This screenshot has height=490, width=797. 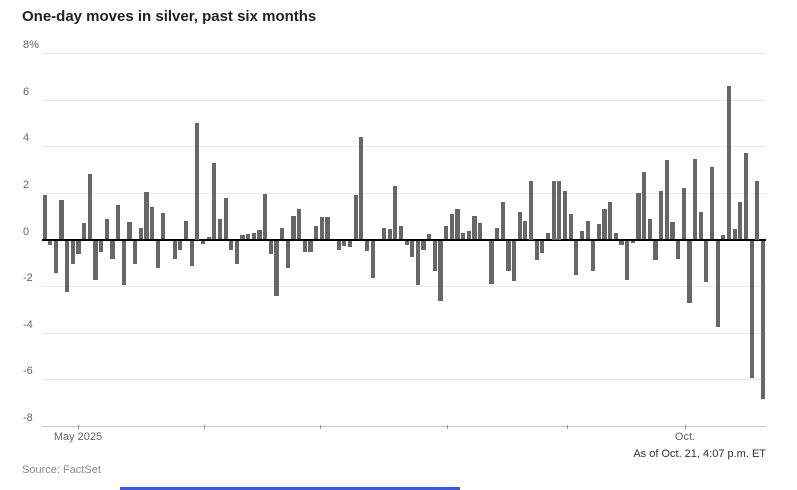 I want to click on y-axis-tick-label: -6, so click(x=28, y=371).